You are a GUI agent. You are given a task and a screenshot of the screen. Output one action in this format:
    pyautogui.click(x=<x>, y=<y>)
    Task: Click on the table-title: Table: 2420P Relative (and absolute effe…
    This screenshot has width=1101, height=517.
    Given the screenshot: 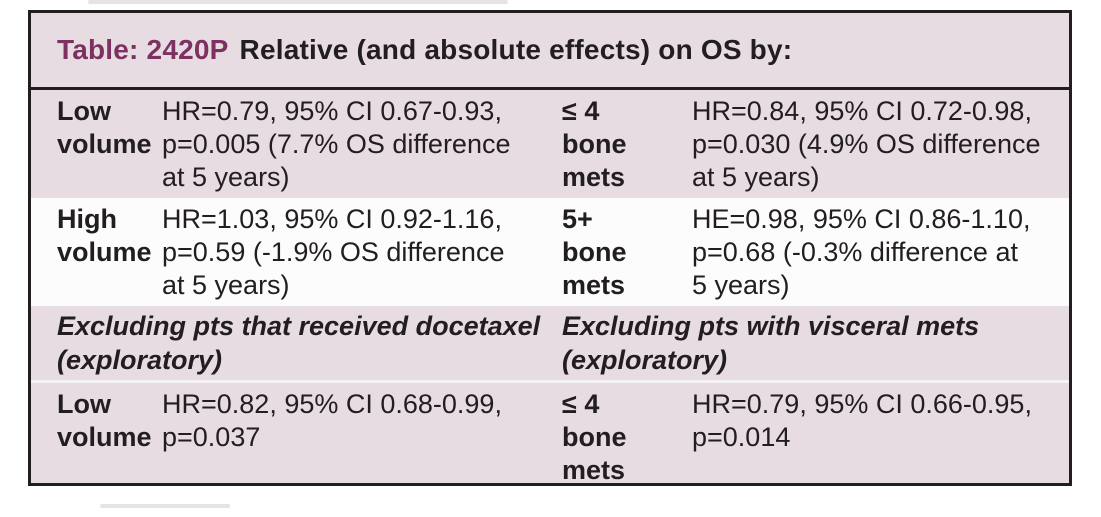 What is the action you would take?
    pyautogui.click(x=550, y=51)
    